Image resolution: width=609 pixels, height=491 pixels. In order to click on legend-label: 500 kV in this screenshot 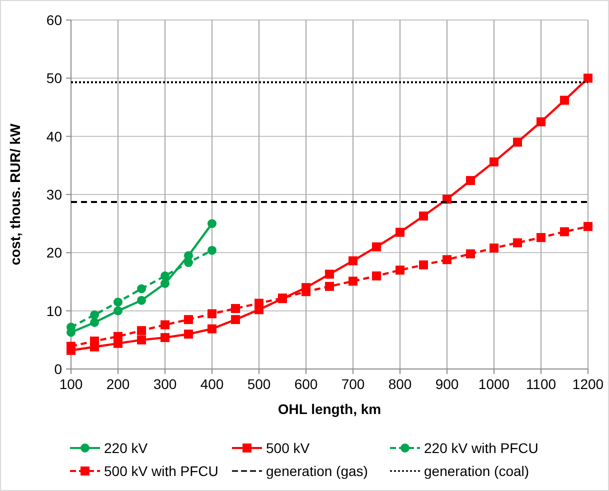, I will do `click(288, 448)`.